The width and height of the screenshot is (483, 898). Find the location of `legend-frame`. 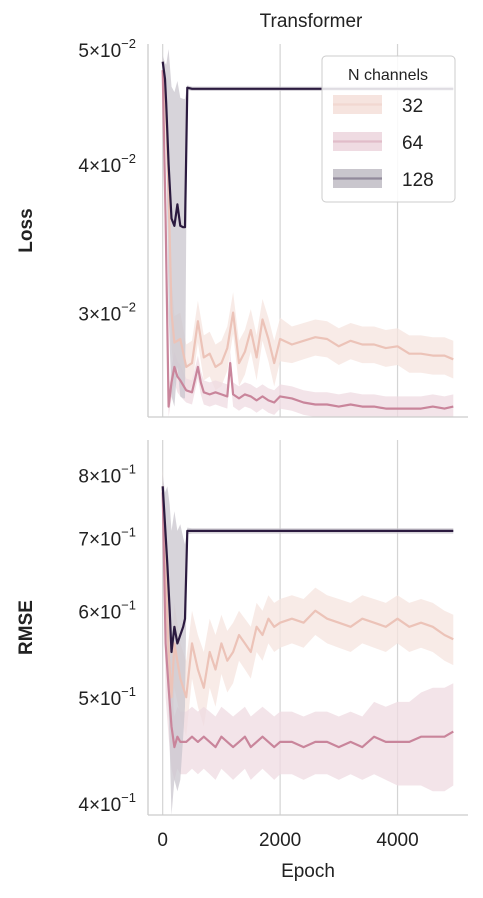

legend-frame is located at coordinates (388, 129).